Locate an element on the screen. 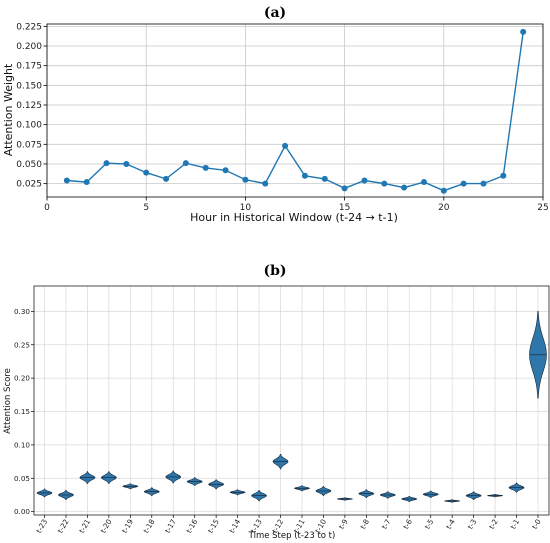 Image resolution: width=550 pixels, height=543 pixels. panel-a-y-axis-label: Attention Weight is located at coordinates (8, 109).